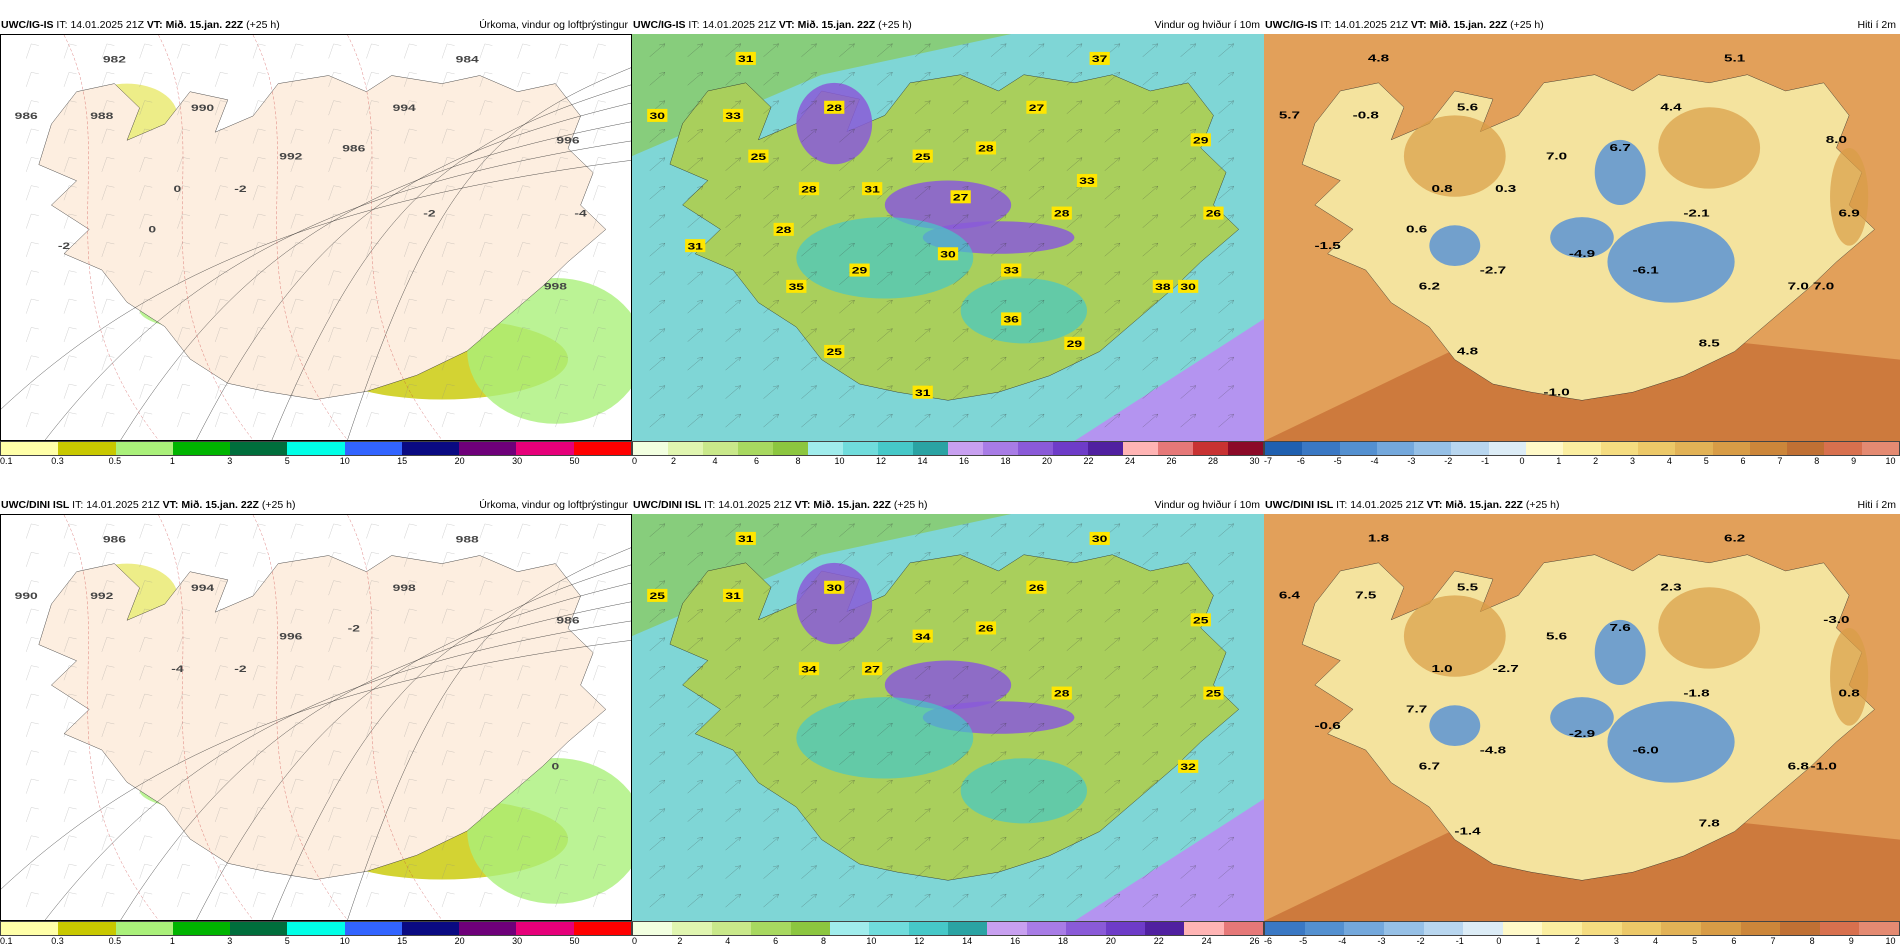 The width and height of the screenshot is (1900, 950). What do you see at coordinates (316, 717) in the screenshot?
I see `forecast-map: 986 988 990 992 994 996 998 986 0 -2 -4 -2` at bounding box center [316, 717].